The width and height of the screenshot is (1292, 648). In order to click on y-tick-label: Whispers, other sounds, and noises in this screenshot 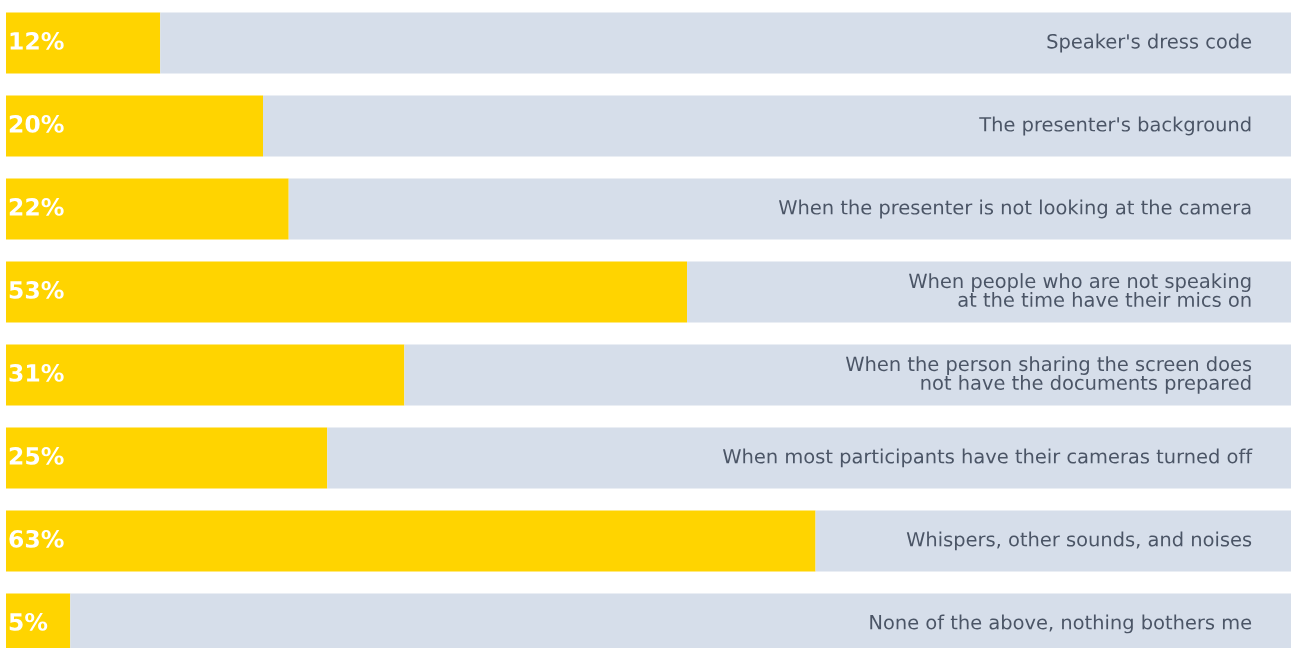, I will do `click(1079, 541)`.